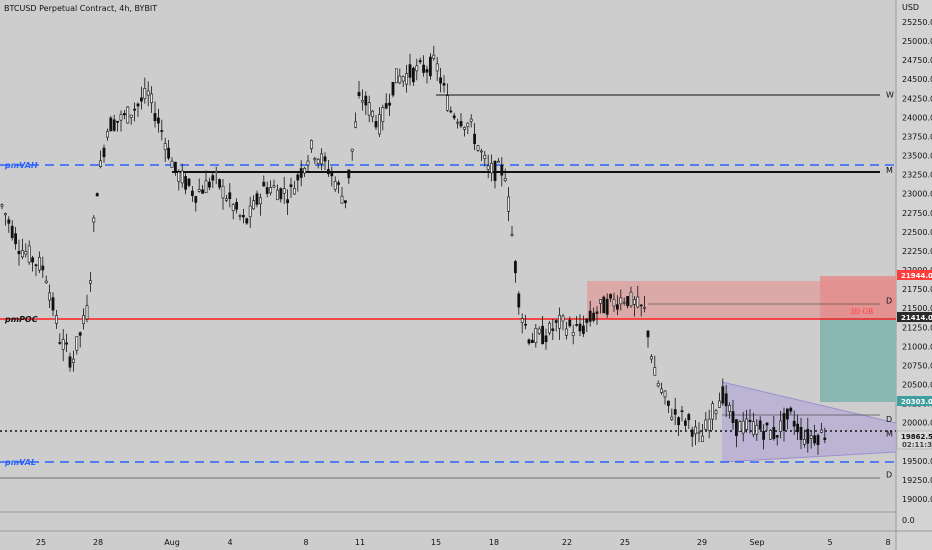 This screenshot has width=932, height=550. What do you see at coordinates (910, 7) in the screenshot?
I see `currency-label: USD` at bounding box center [910, 7].